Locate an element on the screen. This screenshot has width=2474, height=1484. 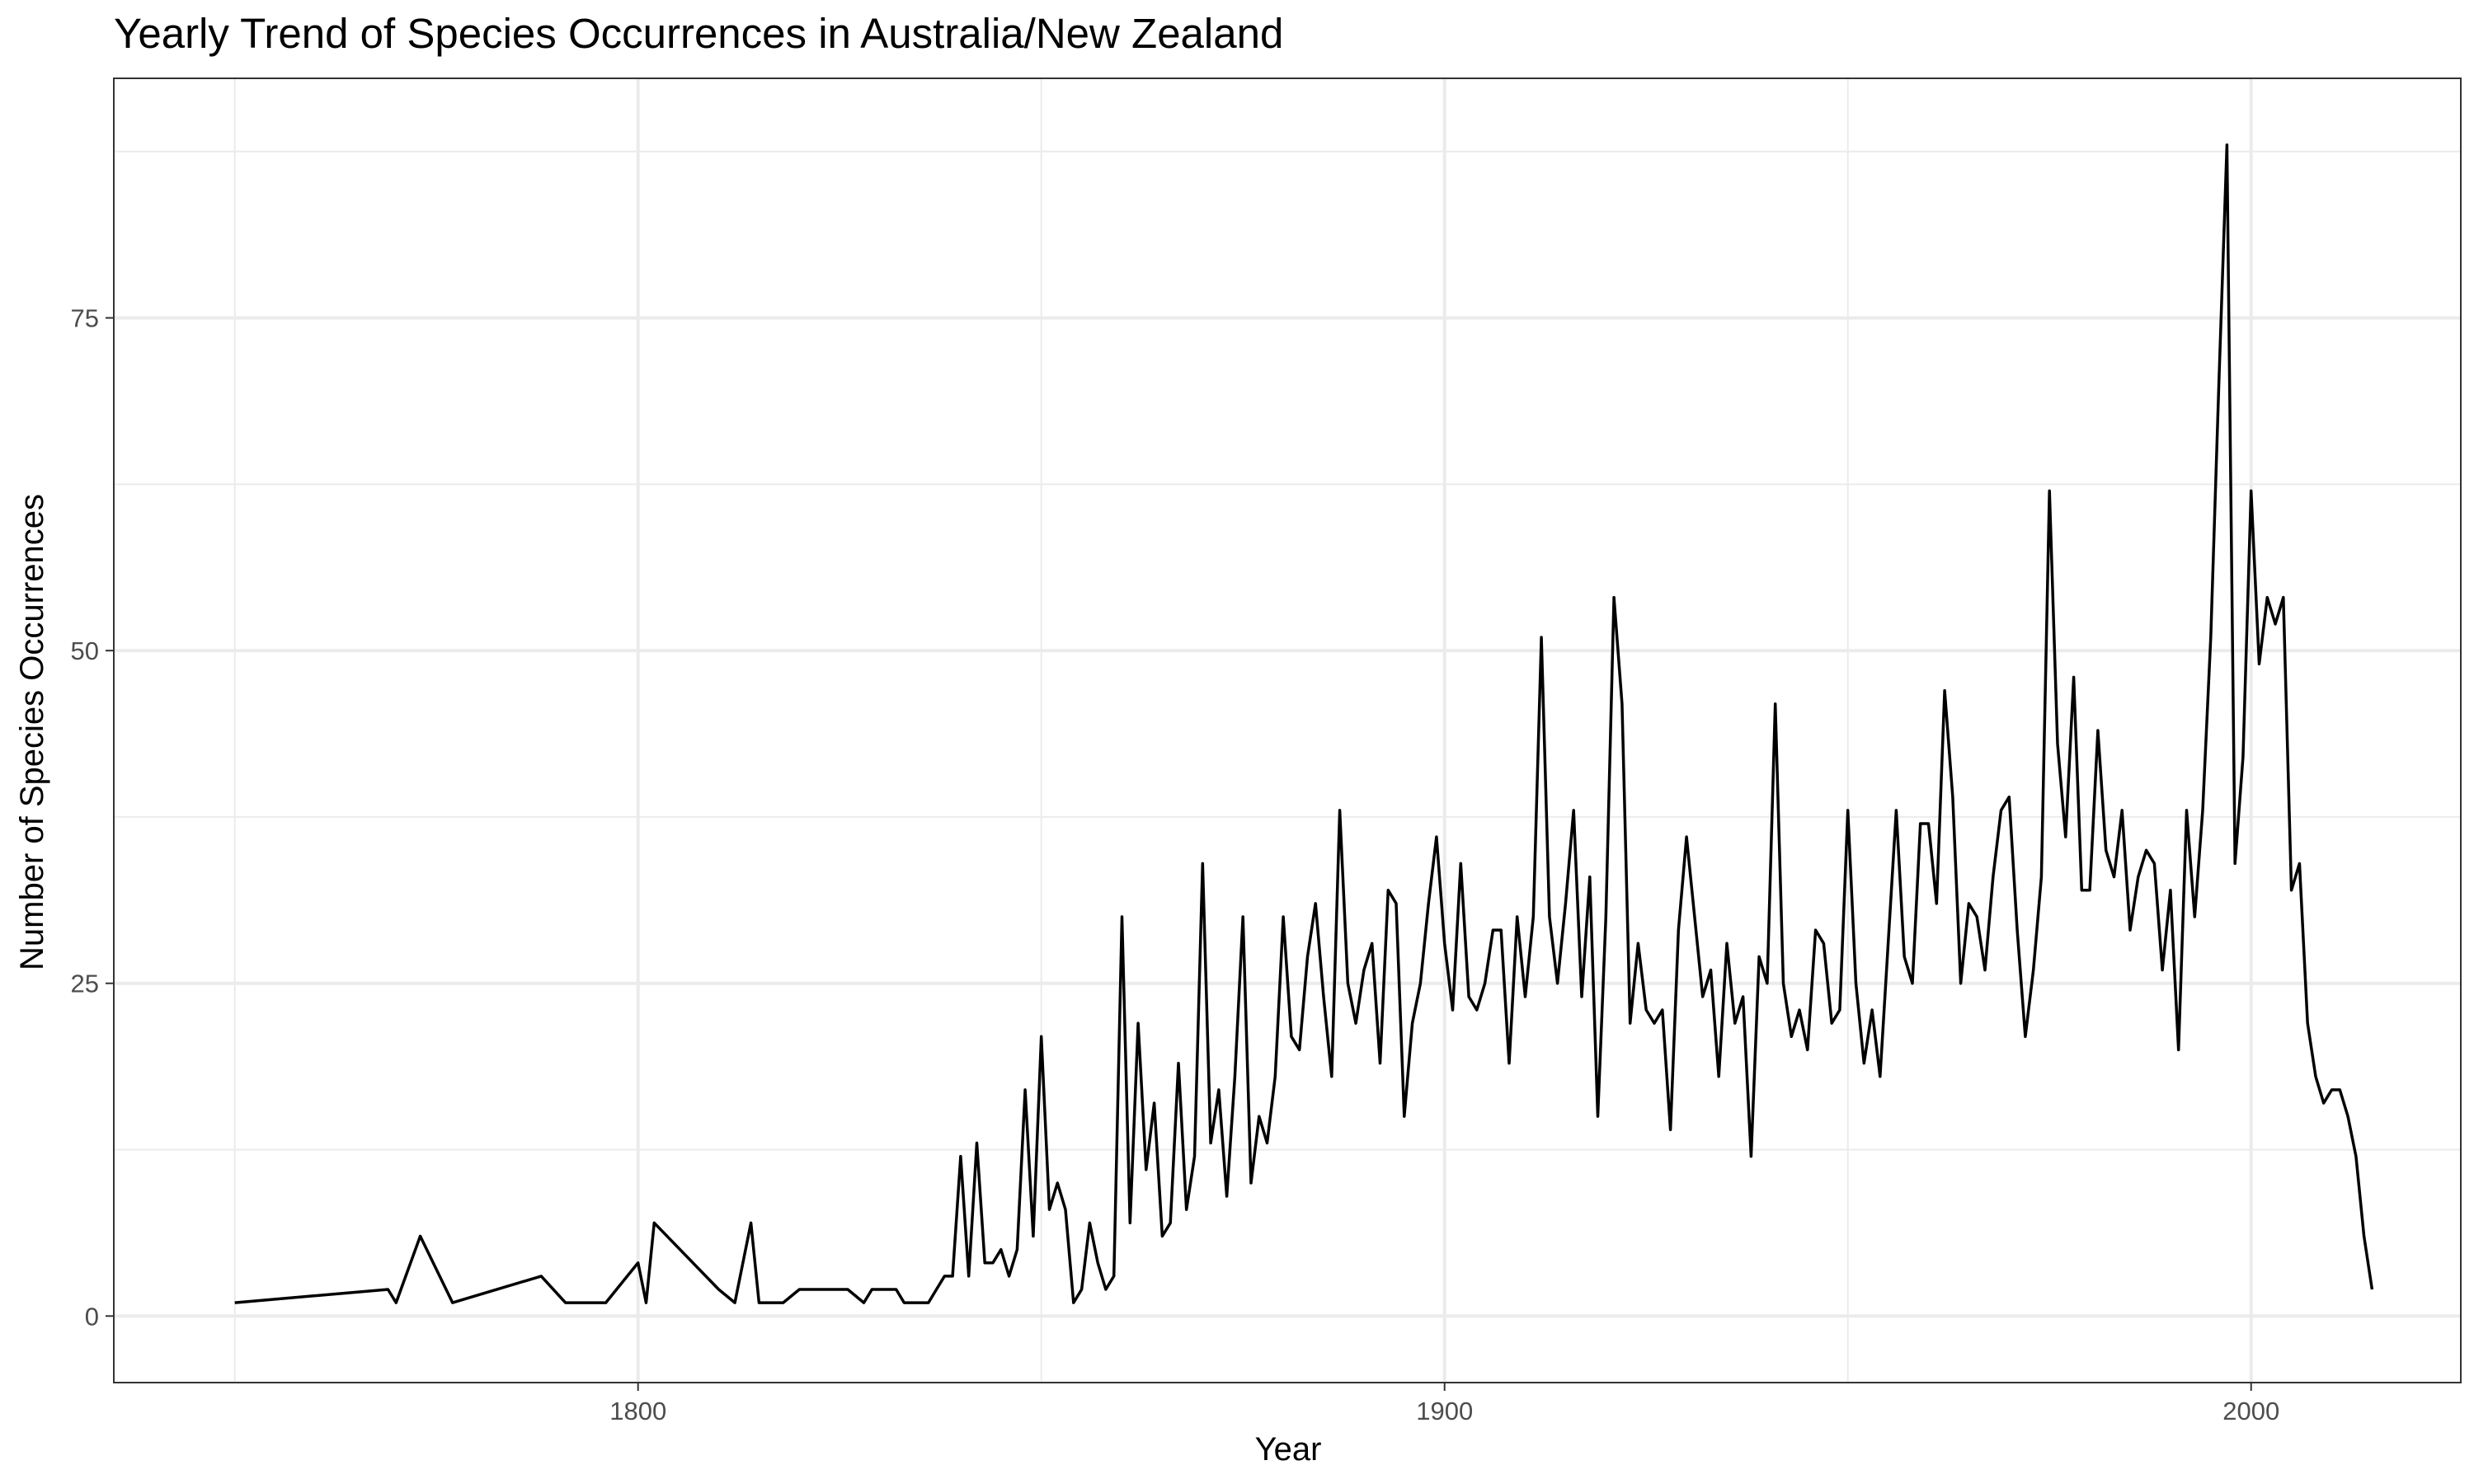
y-tick-label: 50 is located at coordinates (85, 650).